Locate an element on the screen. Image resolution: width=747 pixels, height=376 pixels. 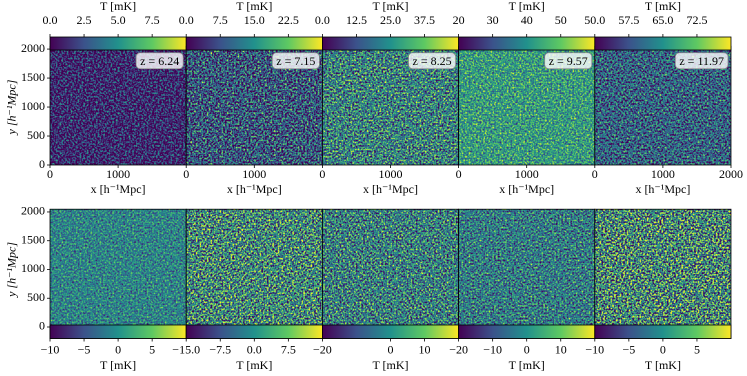
colorbar-tick-label: 37.5 is located at coordinates (424, 20).